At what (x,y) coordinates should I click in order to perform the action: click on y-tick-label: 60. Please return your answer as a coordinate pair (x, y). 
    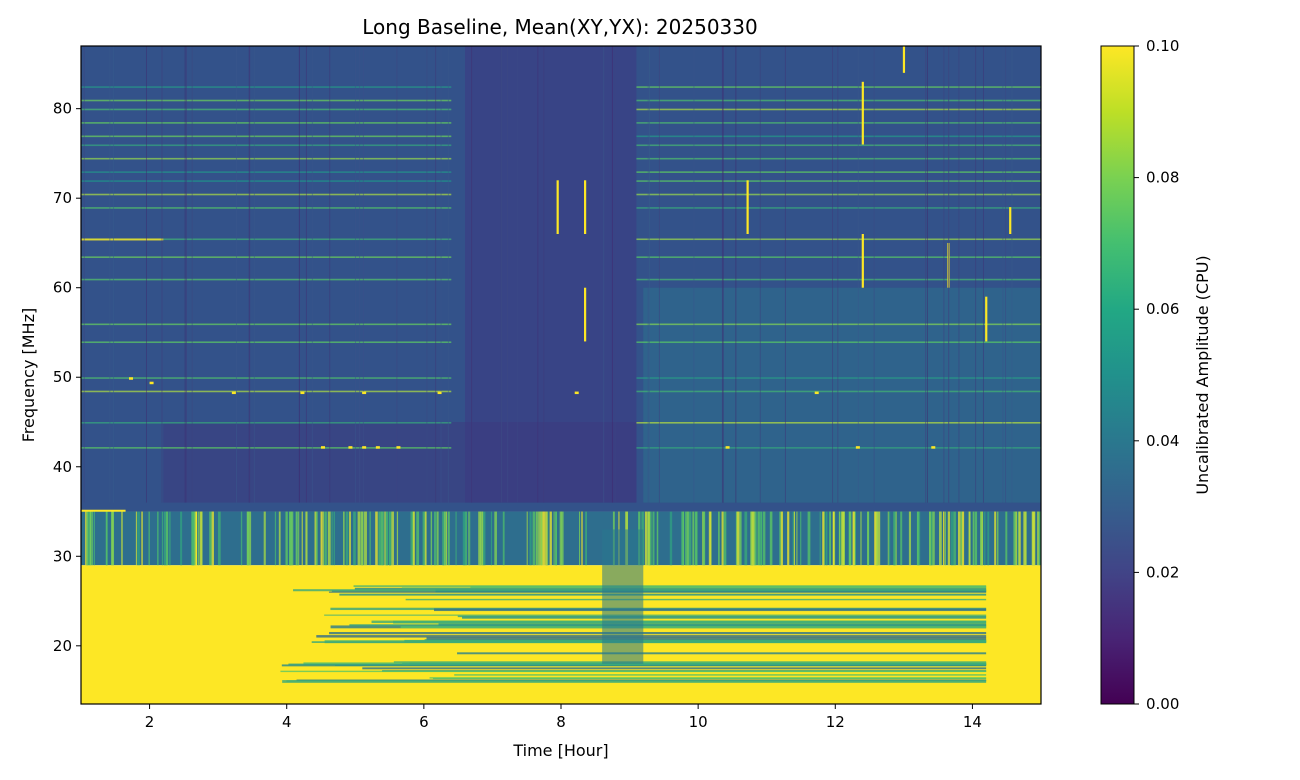
    Looking at the image, I should click on (62, 288).